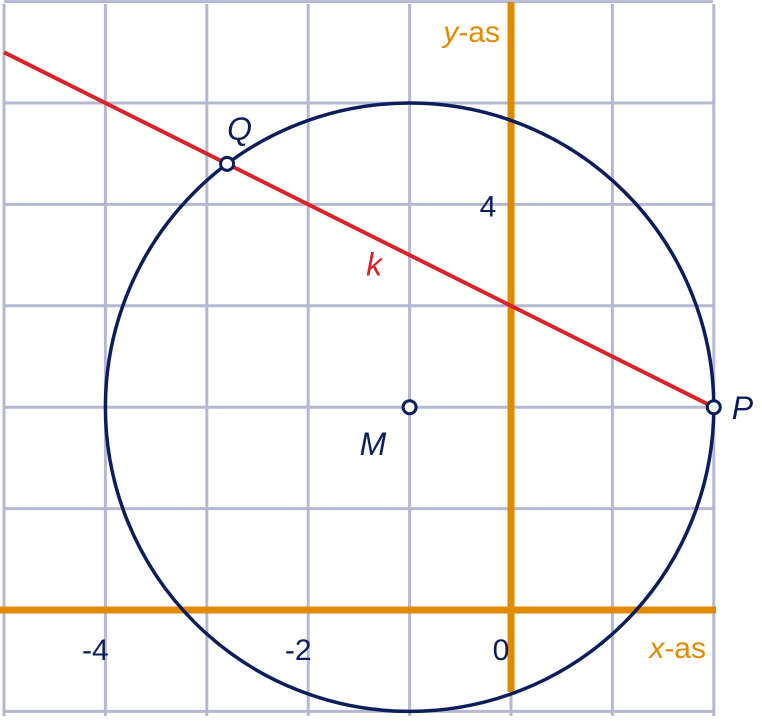 The image size is (762, 721). I want to click on point-label-Q: Q, so click(239, 129).